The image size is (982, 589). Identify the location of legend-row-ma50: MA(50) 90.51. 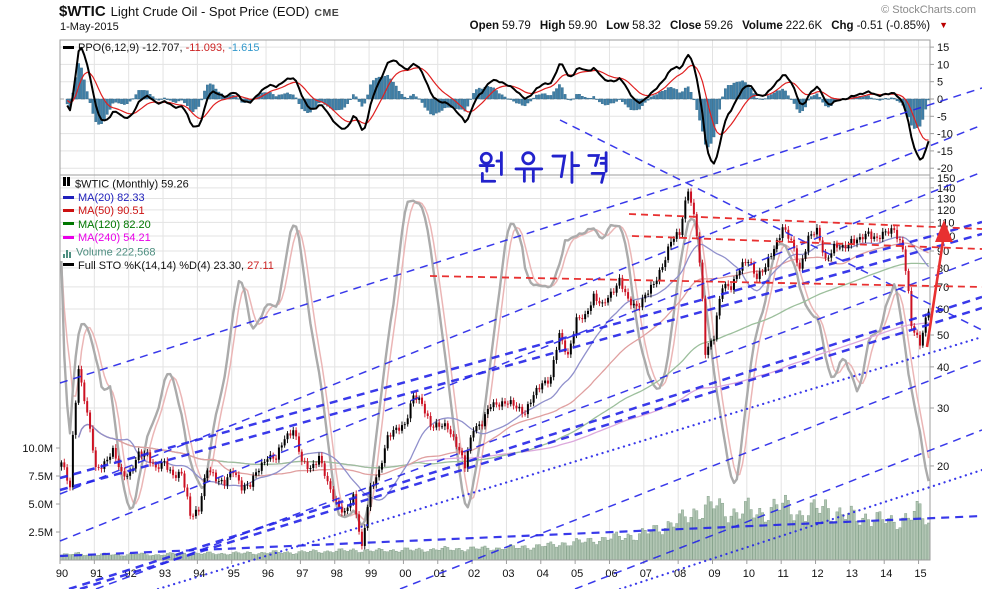
(168, 211).